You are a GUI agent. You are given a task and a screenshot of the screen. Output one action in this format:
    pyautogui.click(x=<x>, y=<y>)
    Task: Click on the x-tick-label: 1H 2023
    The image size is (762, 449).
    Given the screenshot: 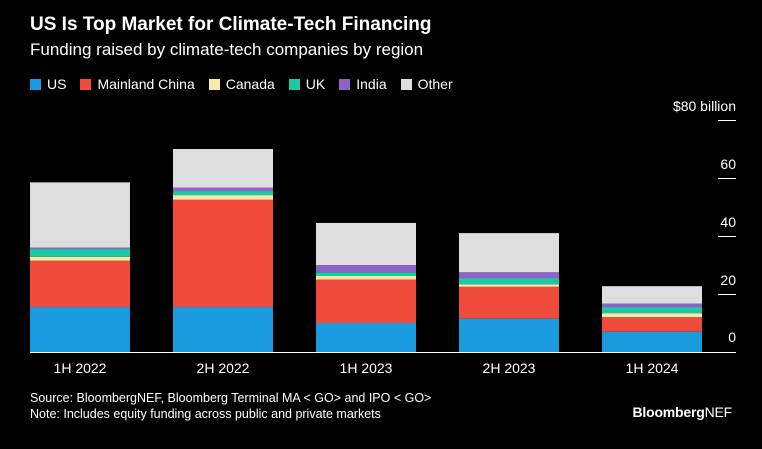 What is the action you would take?
    pyautogui.click(x=366, y=368)
    